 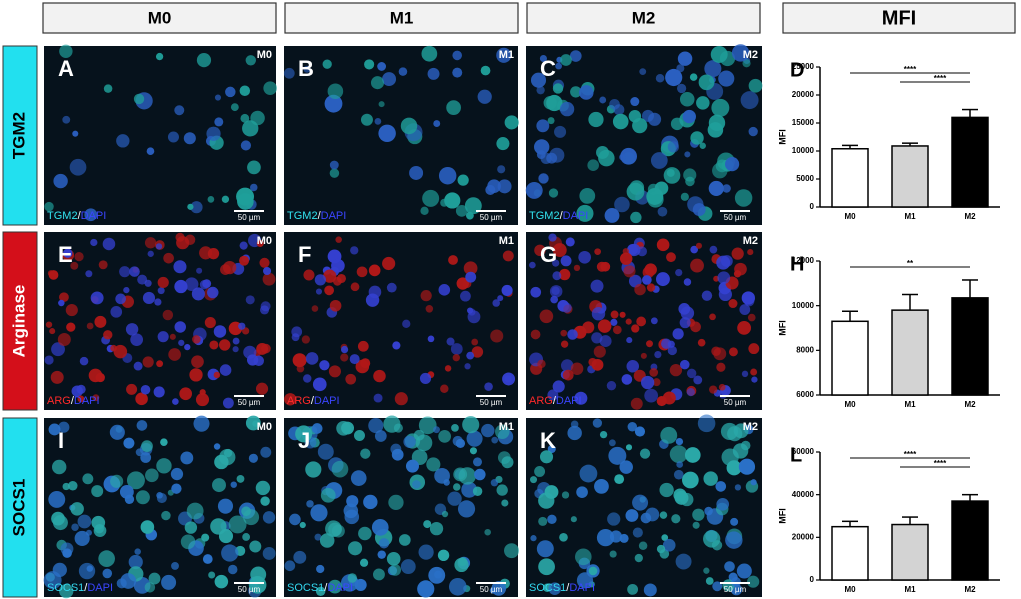 What do you see at coordinates (970, 589) in the screenshot?
I see `x-tick-label: M2` at bounding box center [970, 589].